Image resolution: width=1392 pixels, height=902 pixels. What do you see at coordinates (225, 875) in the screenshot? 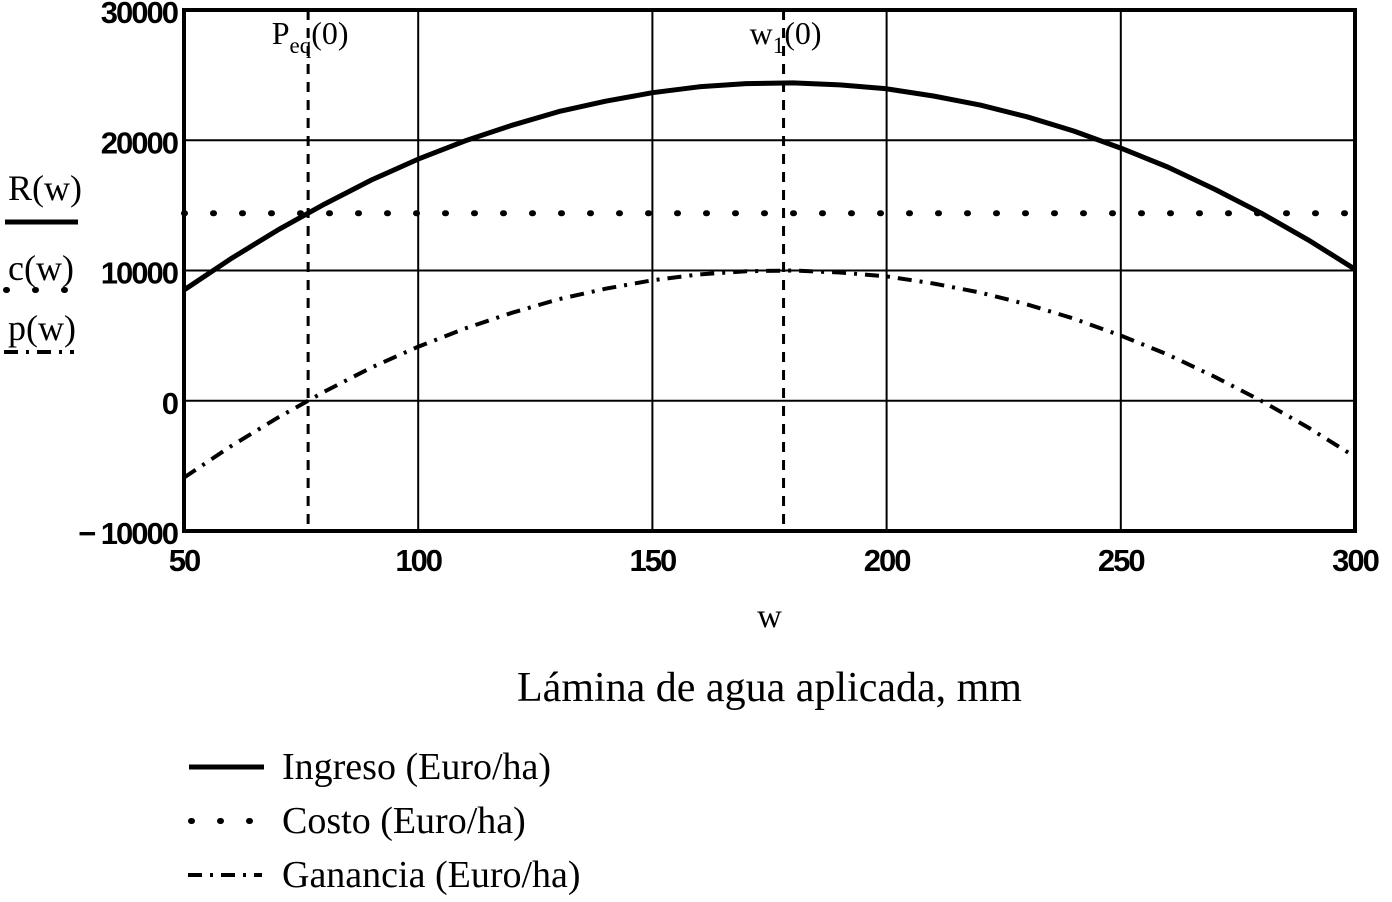
I see `legend-sample-dashdot` at bounding box center [225, 875].